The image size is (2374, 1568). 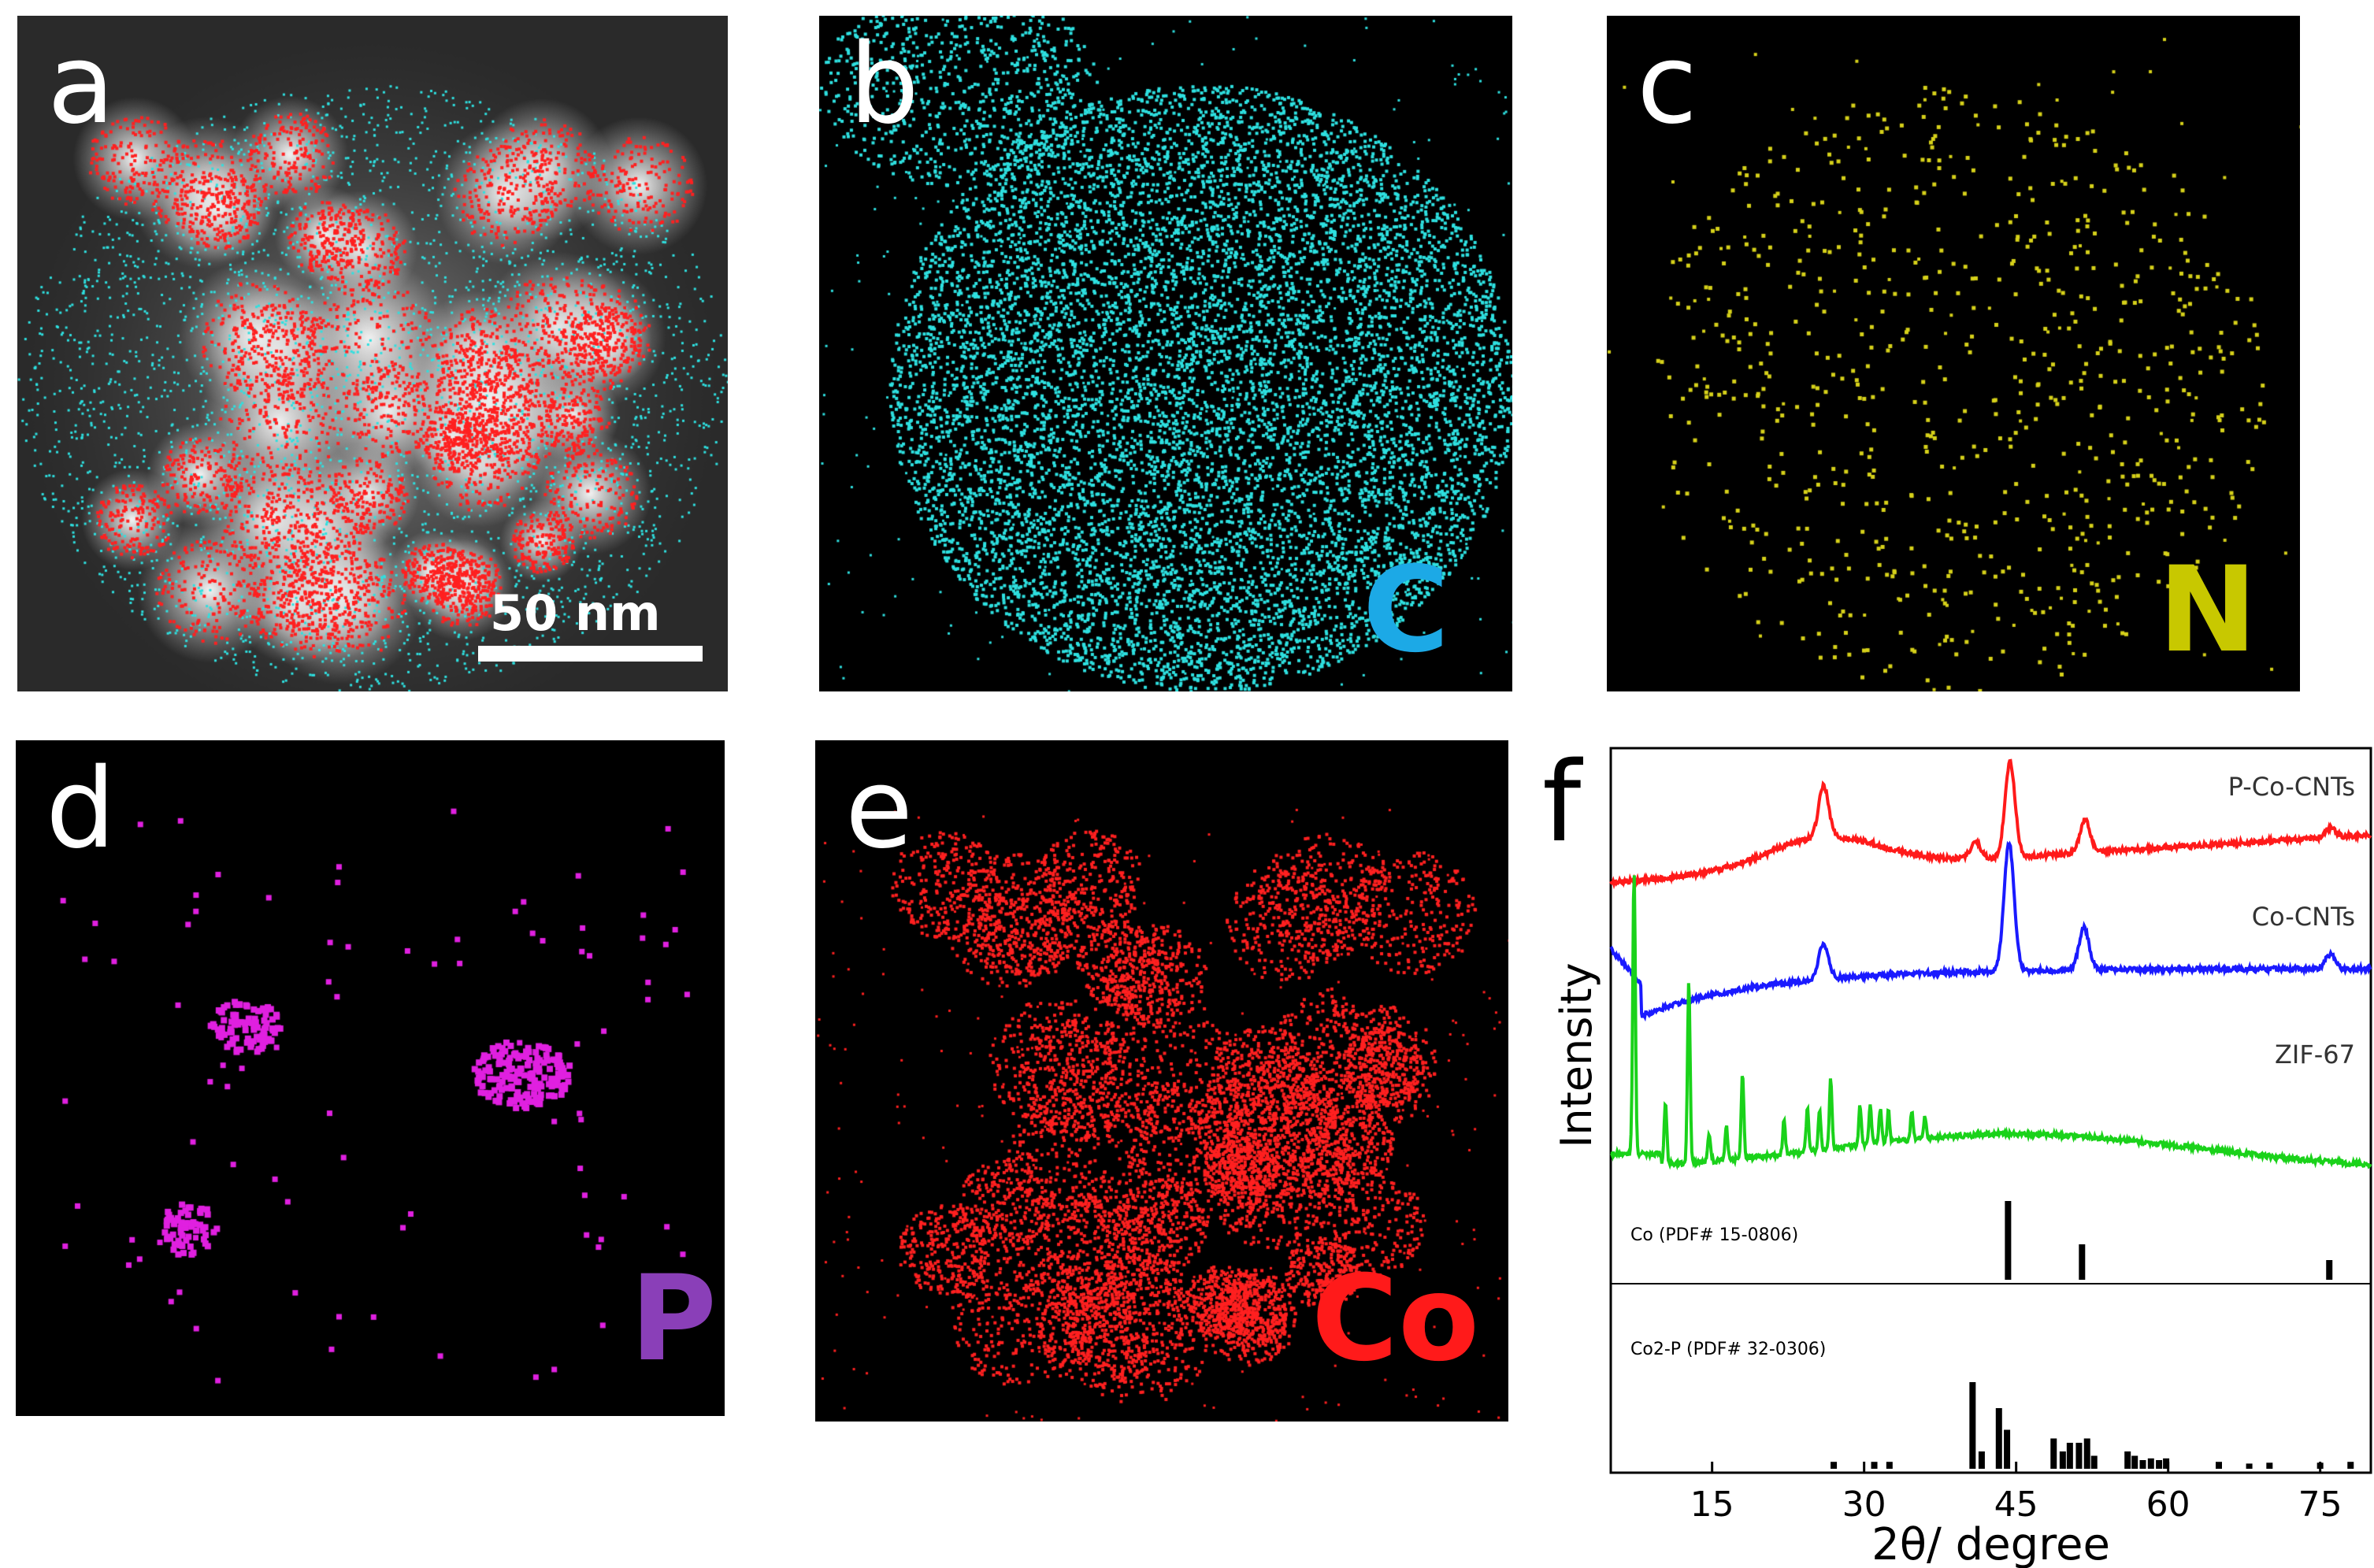 I want to click on element-label-n: N, so click(x=2207, y=610).